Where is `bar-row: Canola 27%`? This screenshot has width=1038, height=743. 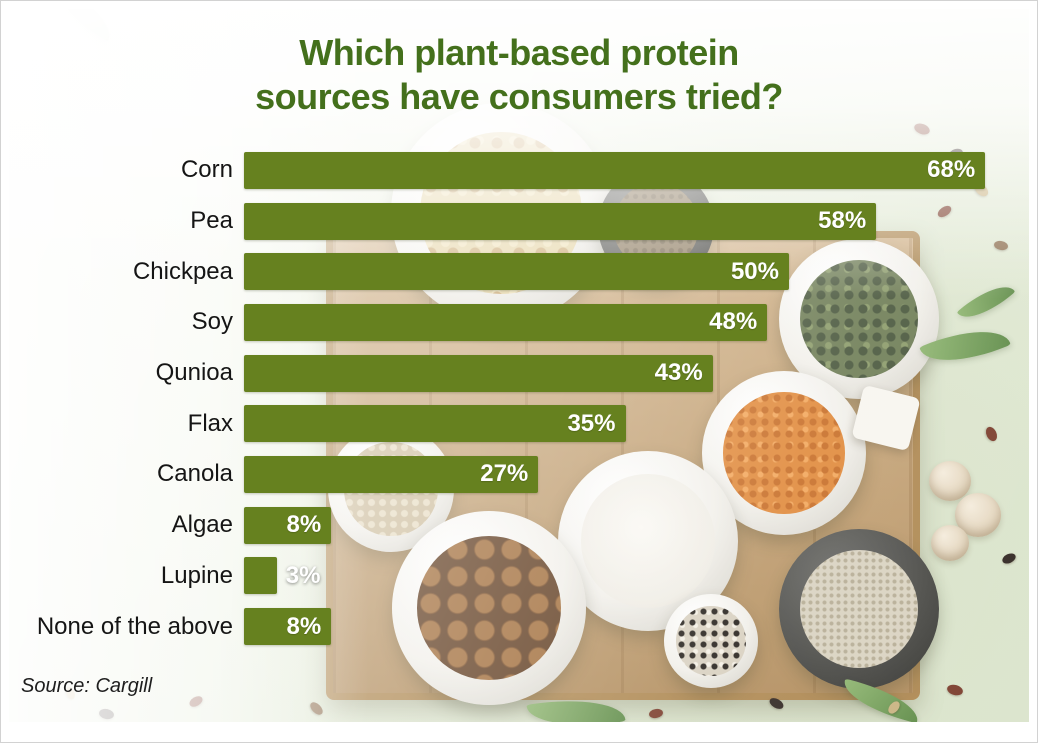 bar-row: Canola 27% is located at coordinates (508, 474).